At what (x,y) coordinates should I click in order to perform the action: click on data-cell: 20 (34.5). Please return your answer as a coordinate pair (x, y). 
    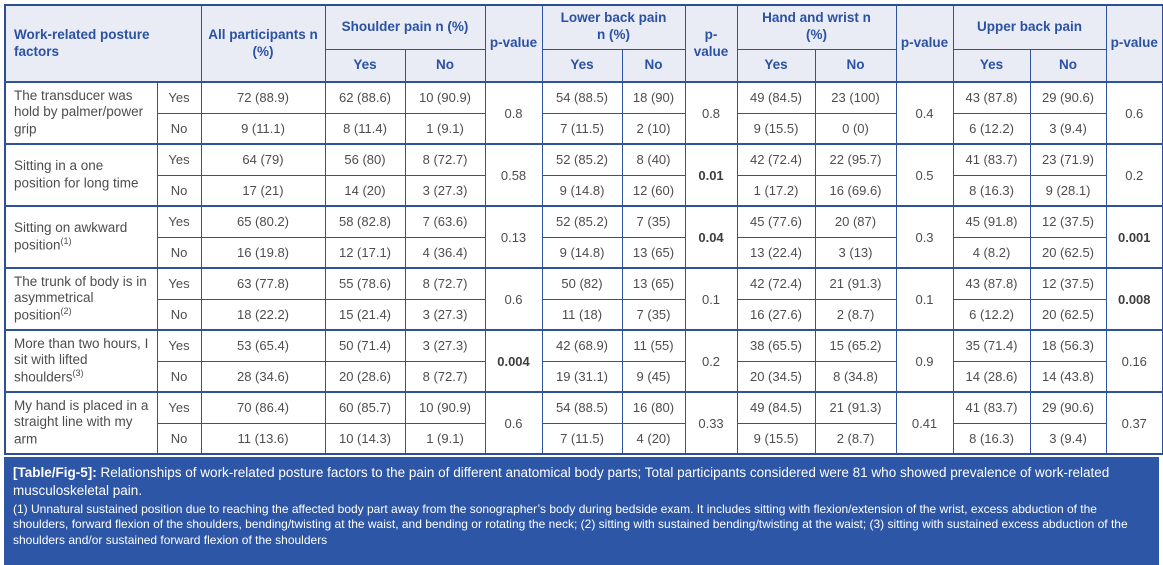
    Looking at the image, I should click on (776, 376).